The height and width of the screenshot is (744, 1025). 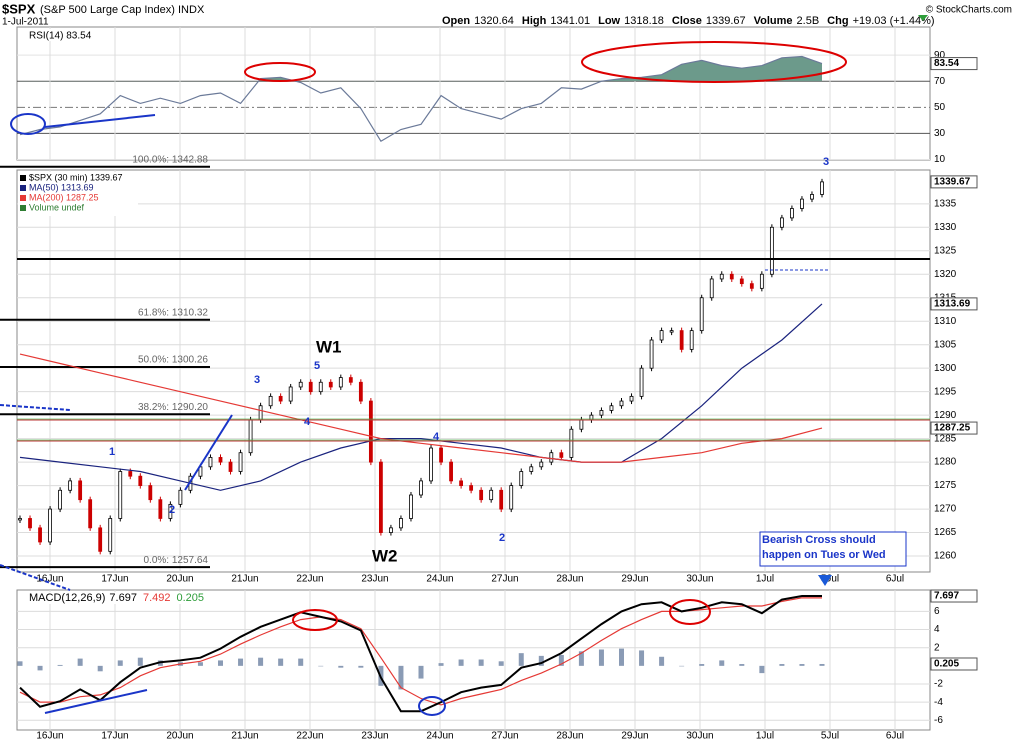 I want to click on wave-label: 3, so click(x=826, y=162).